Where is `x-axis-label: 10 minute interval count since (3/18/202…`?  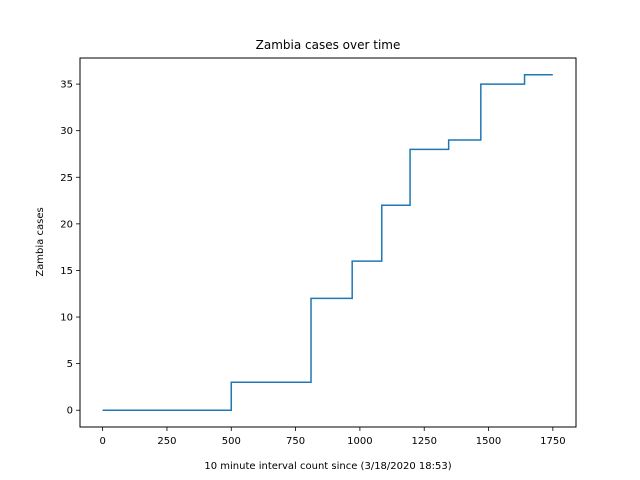
x-axis-label: 10 minute interval count since (3/18/202… is located at coordinates (327, 466).